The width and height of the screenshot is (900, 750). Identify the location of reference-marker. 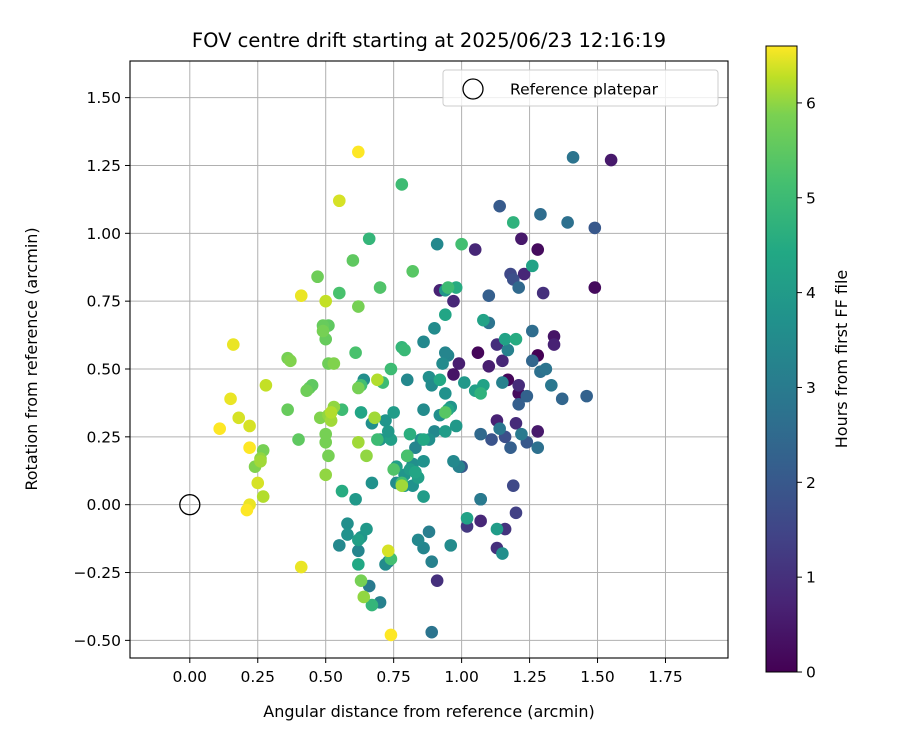
(190, 505).